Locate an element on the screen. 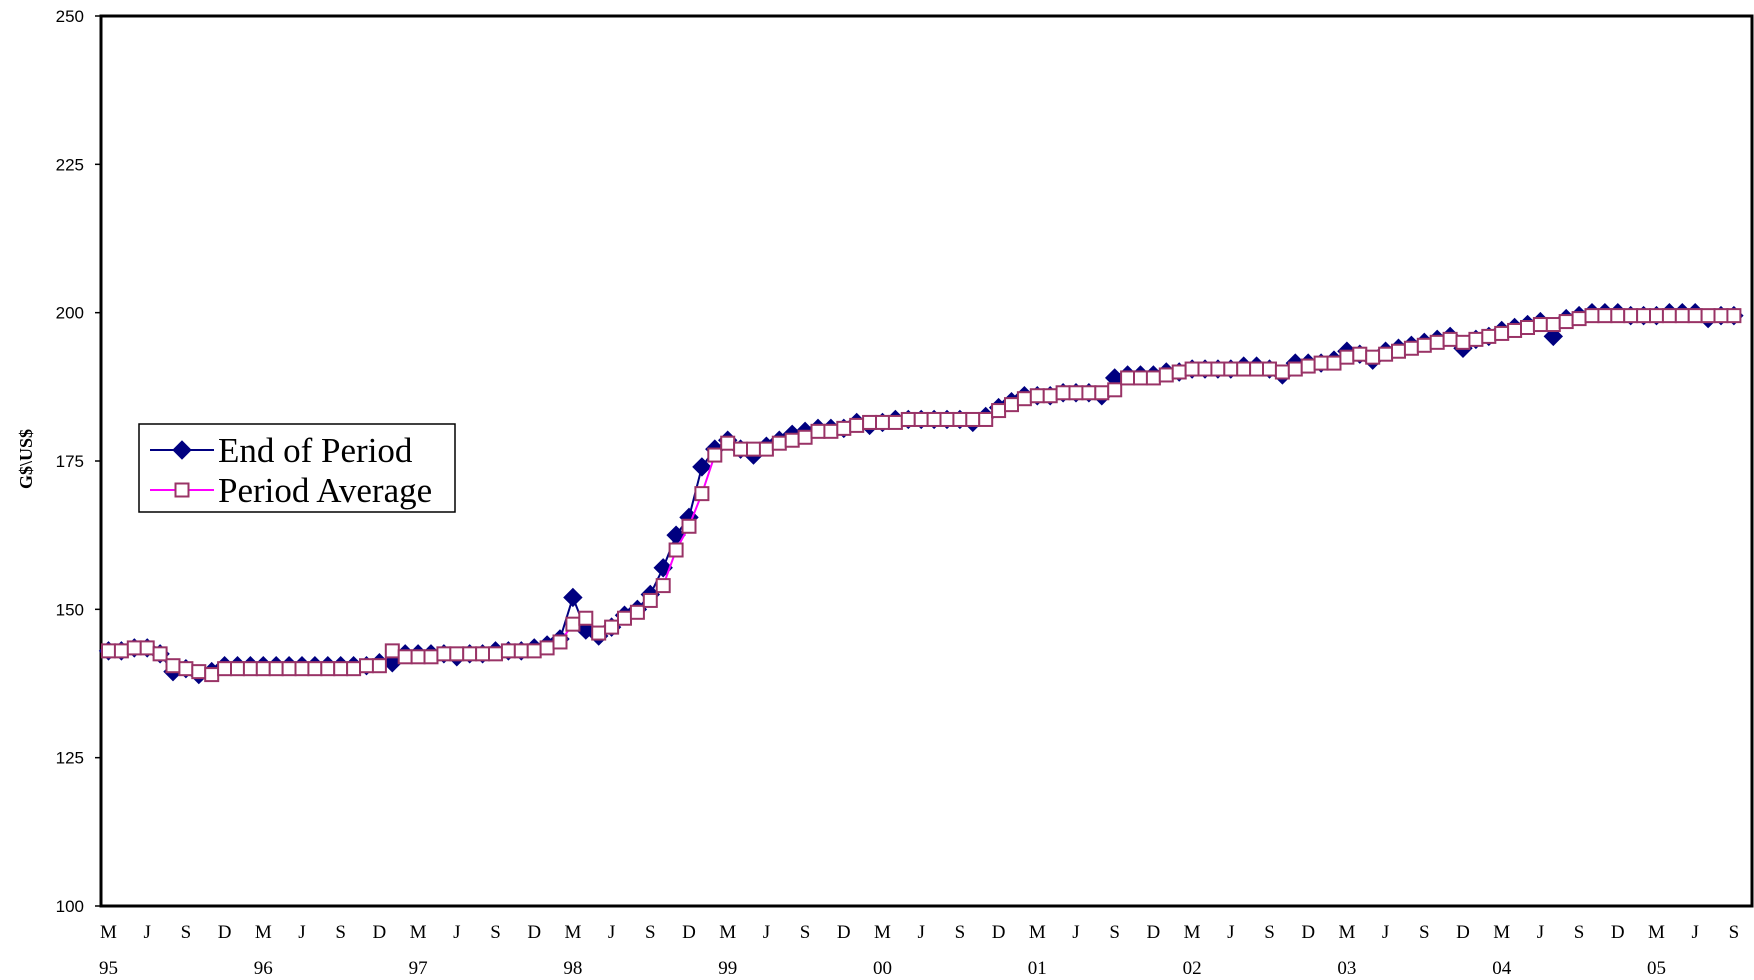 The height and width of the screenshot is (980, 1754). y-tick-label: 125 is located at coordinates (70, 758).